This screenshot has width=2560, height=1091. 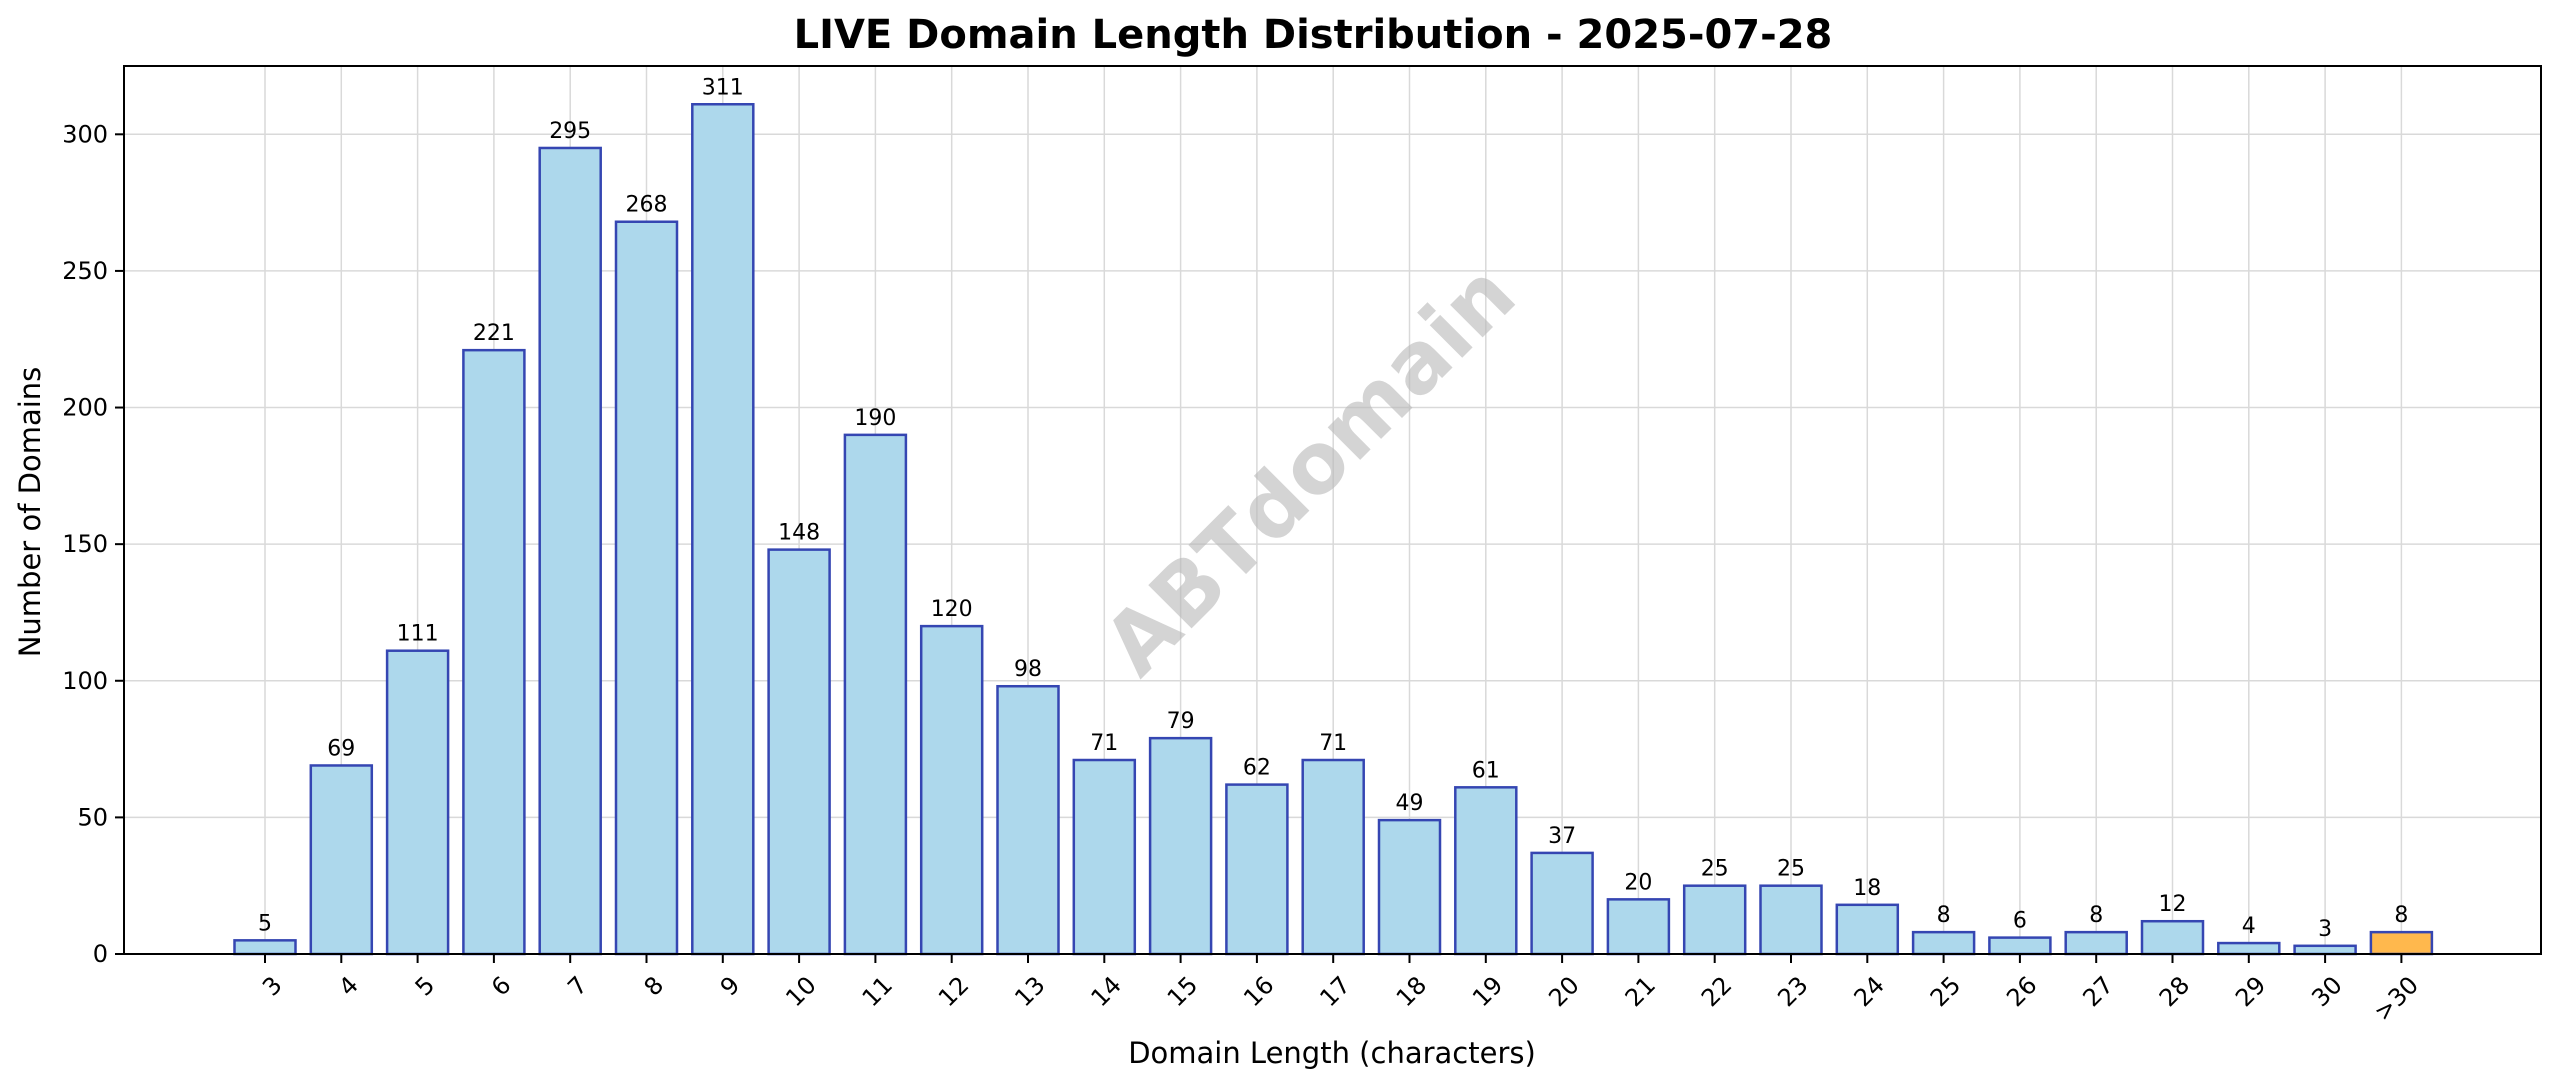 I want to click on x-tick-label: 18, so click(x=1411, y=991).